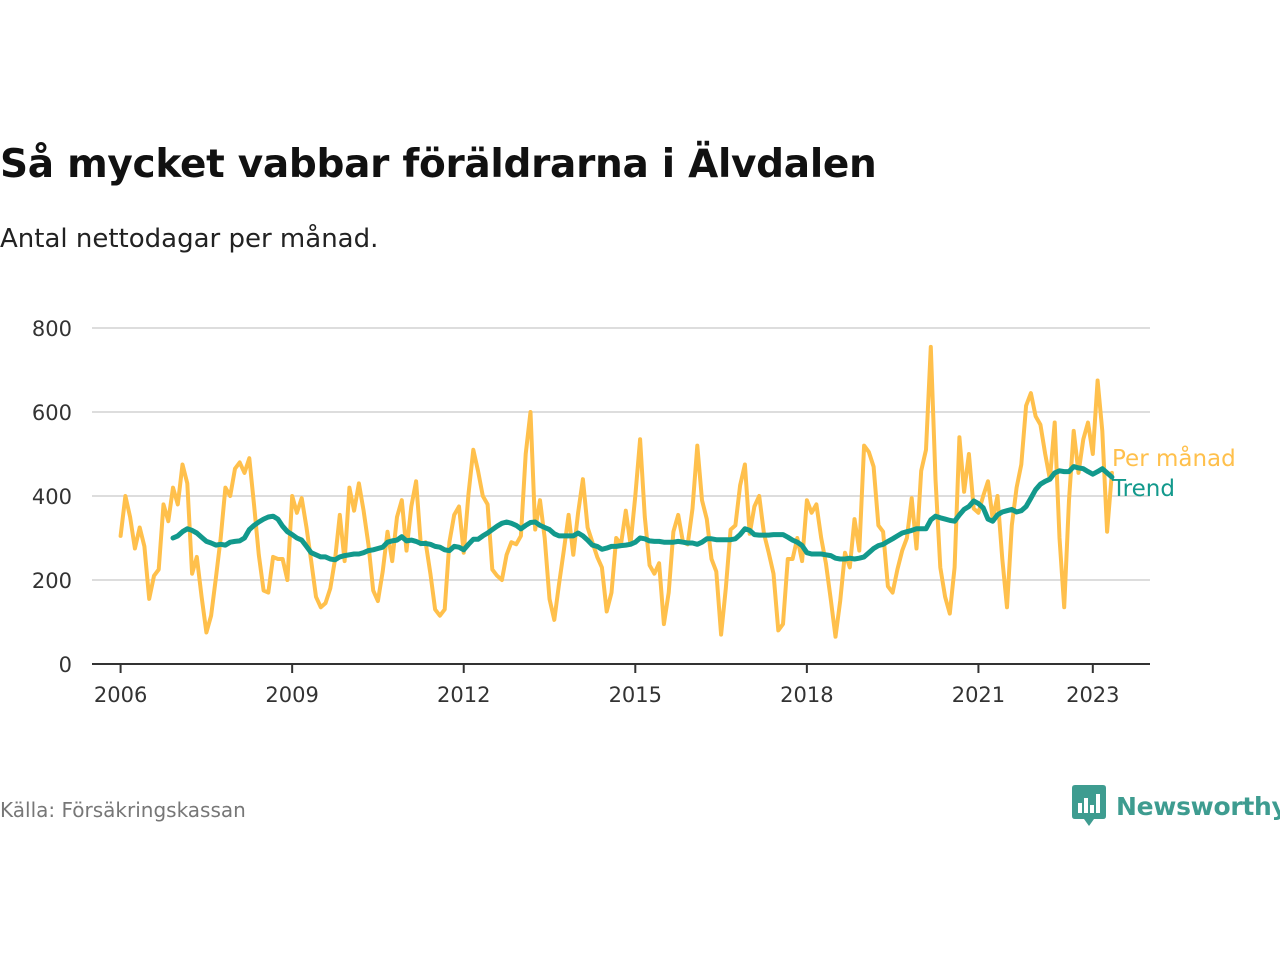  Describe the element at coordinates (52, 413) in the screenshot. I see `y-tick-label: 600` at that location.